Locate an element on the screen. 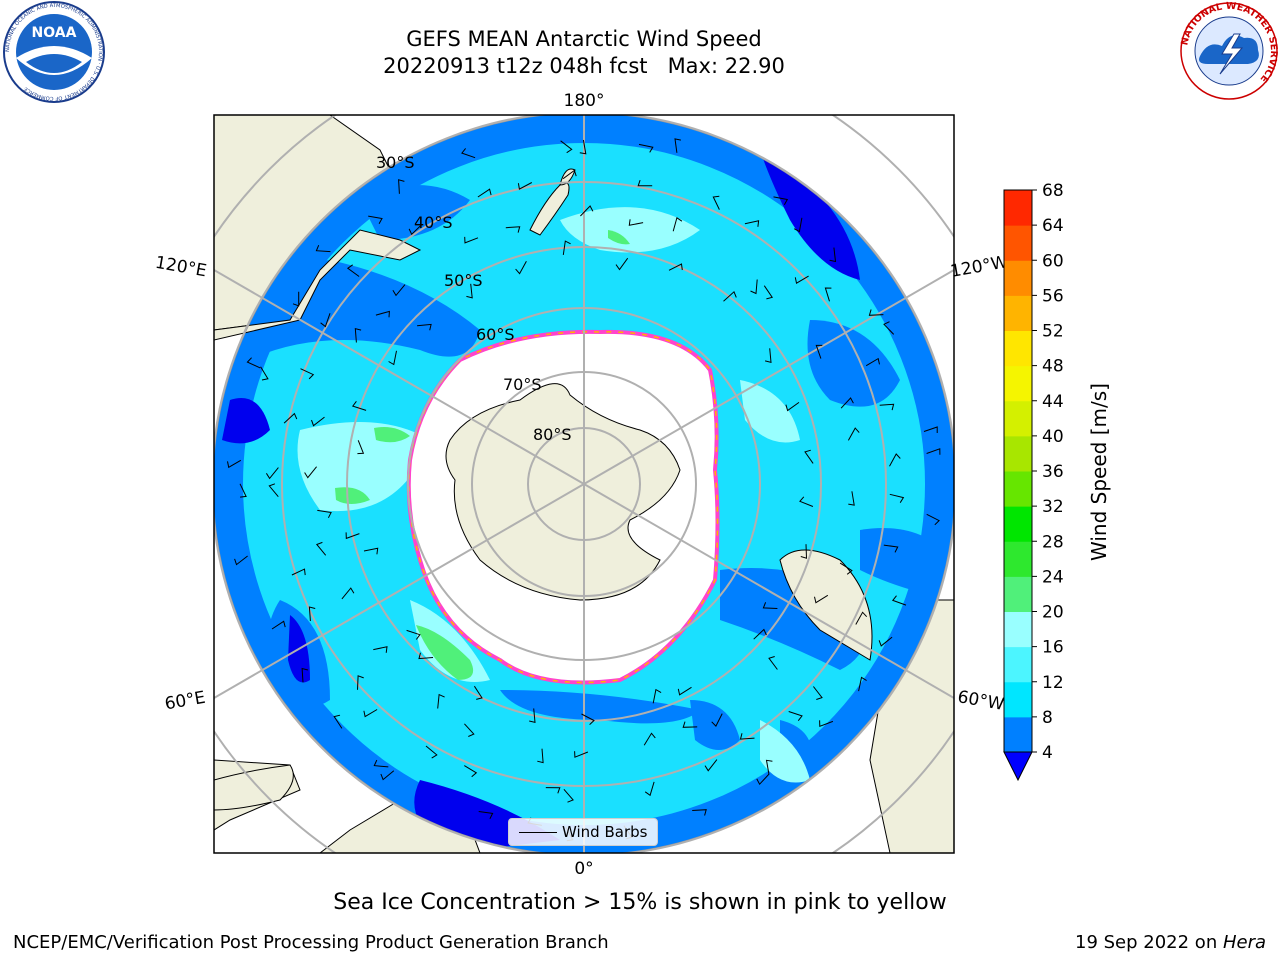  colorbar-extend-min is located at coordinates (1018, 766).